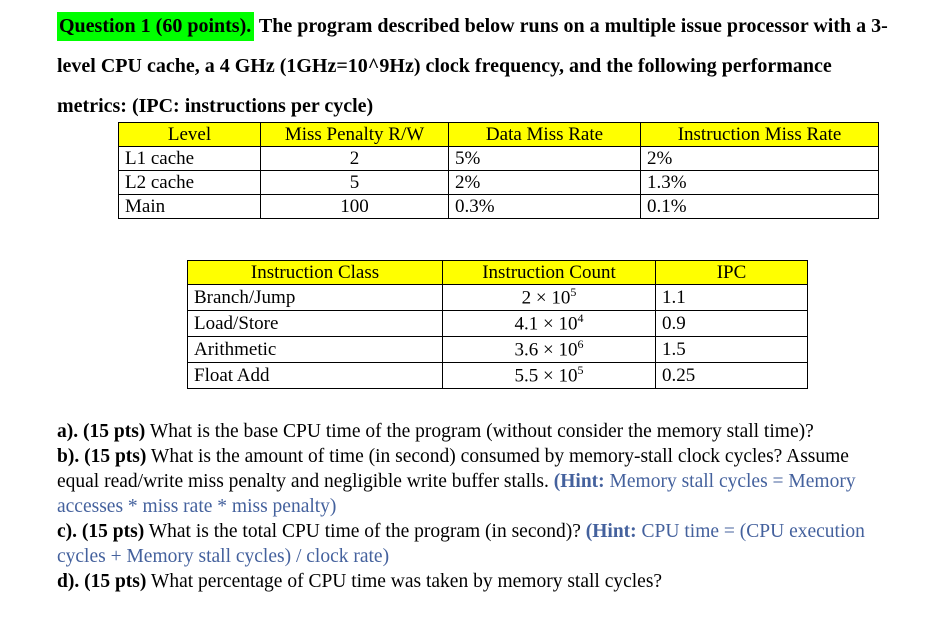 The height and width of the screenshot is (627, 945). I want to click on table-row: Branch/Jump 2 × 105 1.1, so click(497, 297).